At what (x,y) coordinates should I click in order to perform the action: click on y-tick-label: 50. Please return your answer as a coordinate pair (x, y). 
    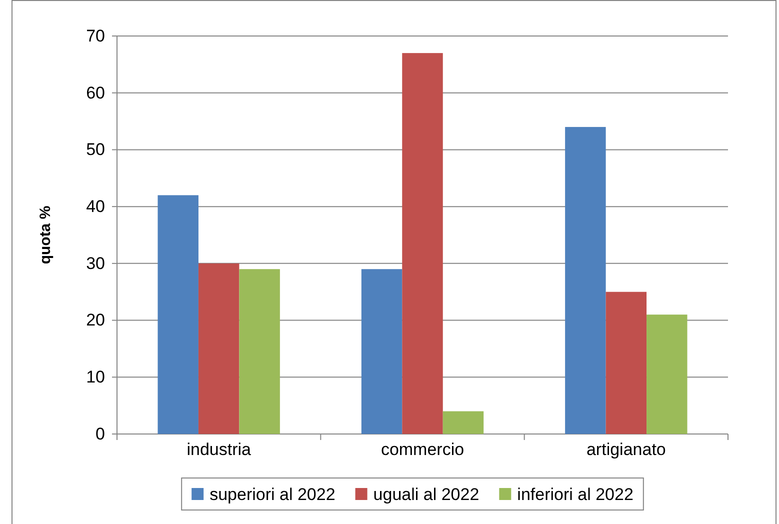
    Looking at the image, I should click on (95, 150).